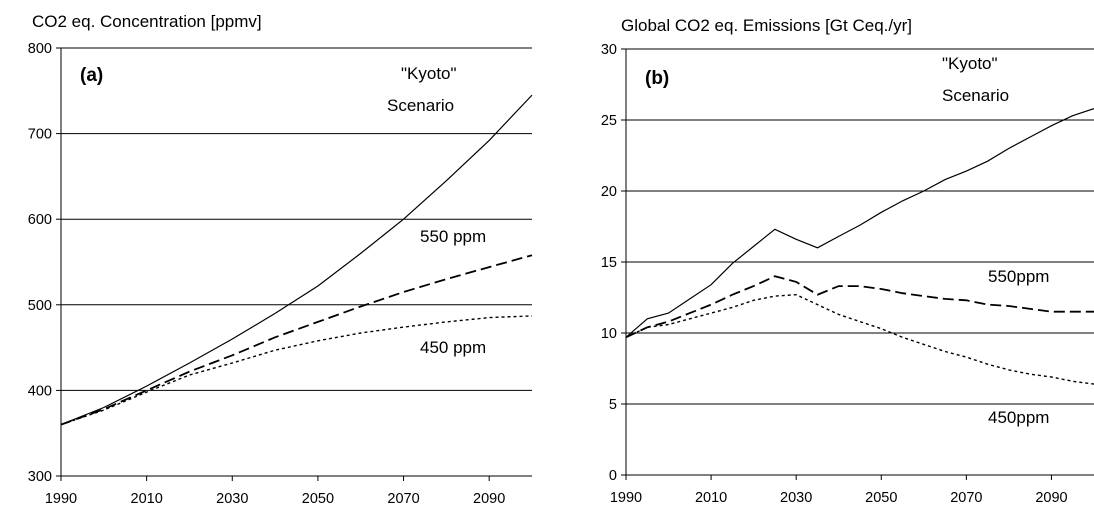  Describe the element at coordinates (40, 477) in the screenshot. I see `y-tick-label: 300` at that location.